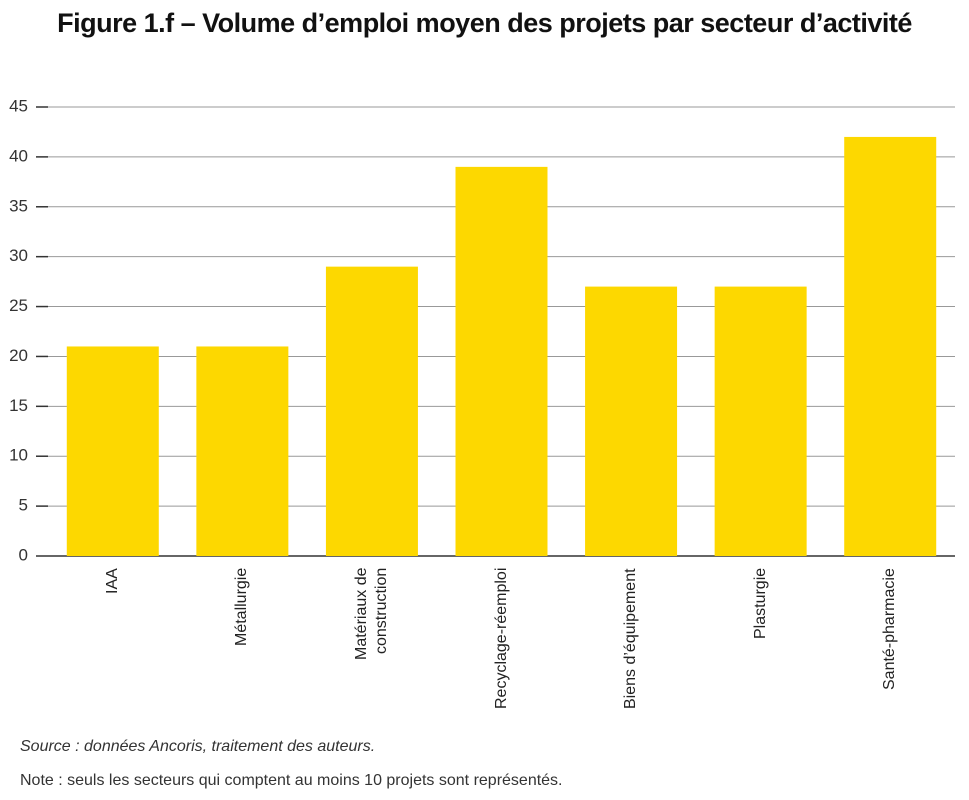 The image size is (969, 800). What do you see at coordinates (890, 629) in the screenshot?
I see `x-tick-label: Santé-pharmacie` at bounding box center [890, 629].